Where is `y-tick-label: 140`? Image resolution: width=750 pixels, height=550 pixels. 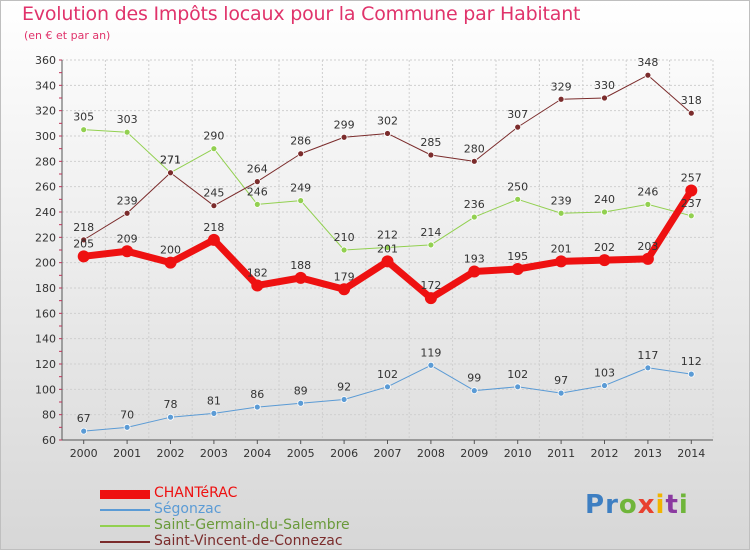
y-tick-label: 140 is located at coordinates (45, 339).